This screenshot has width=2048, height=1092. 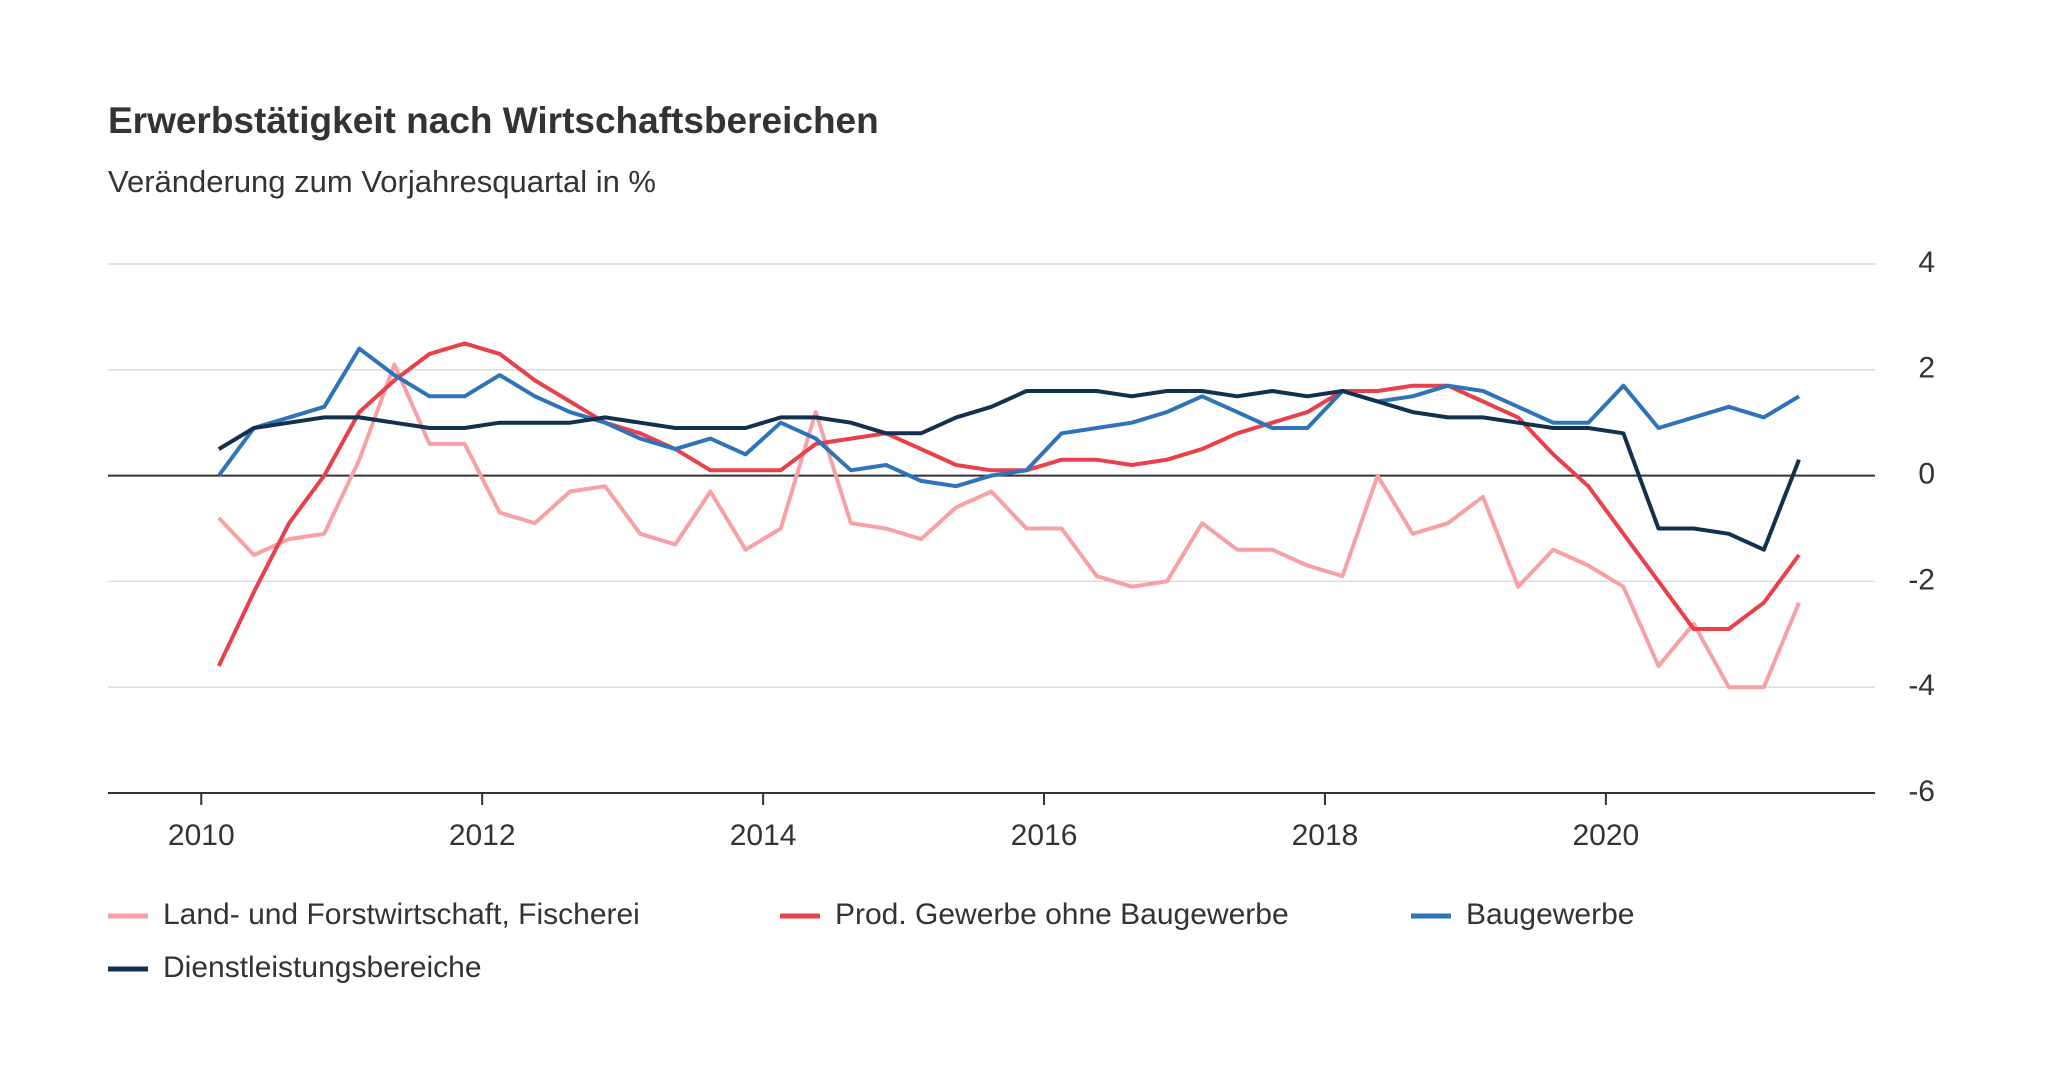 I want to click on y-tick-label: -6, so click(x=1921, y=791).